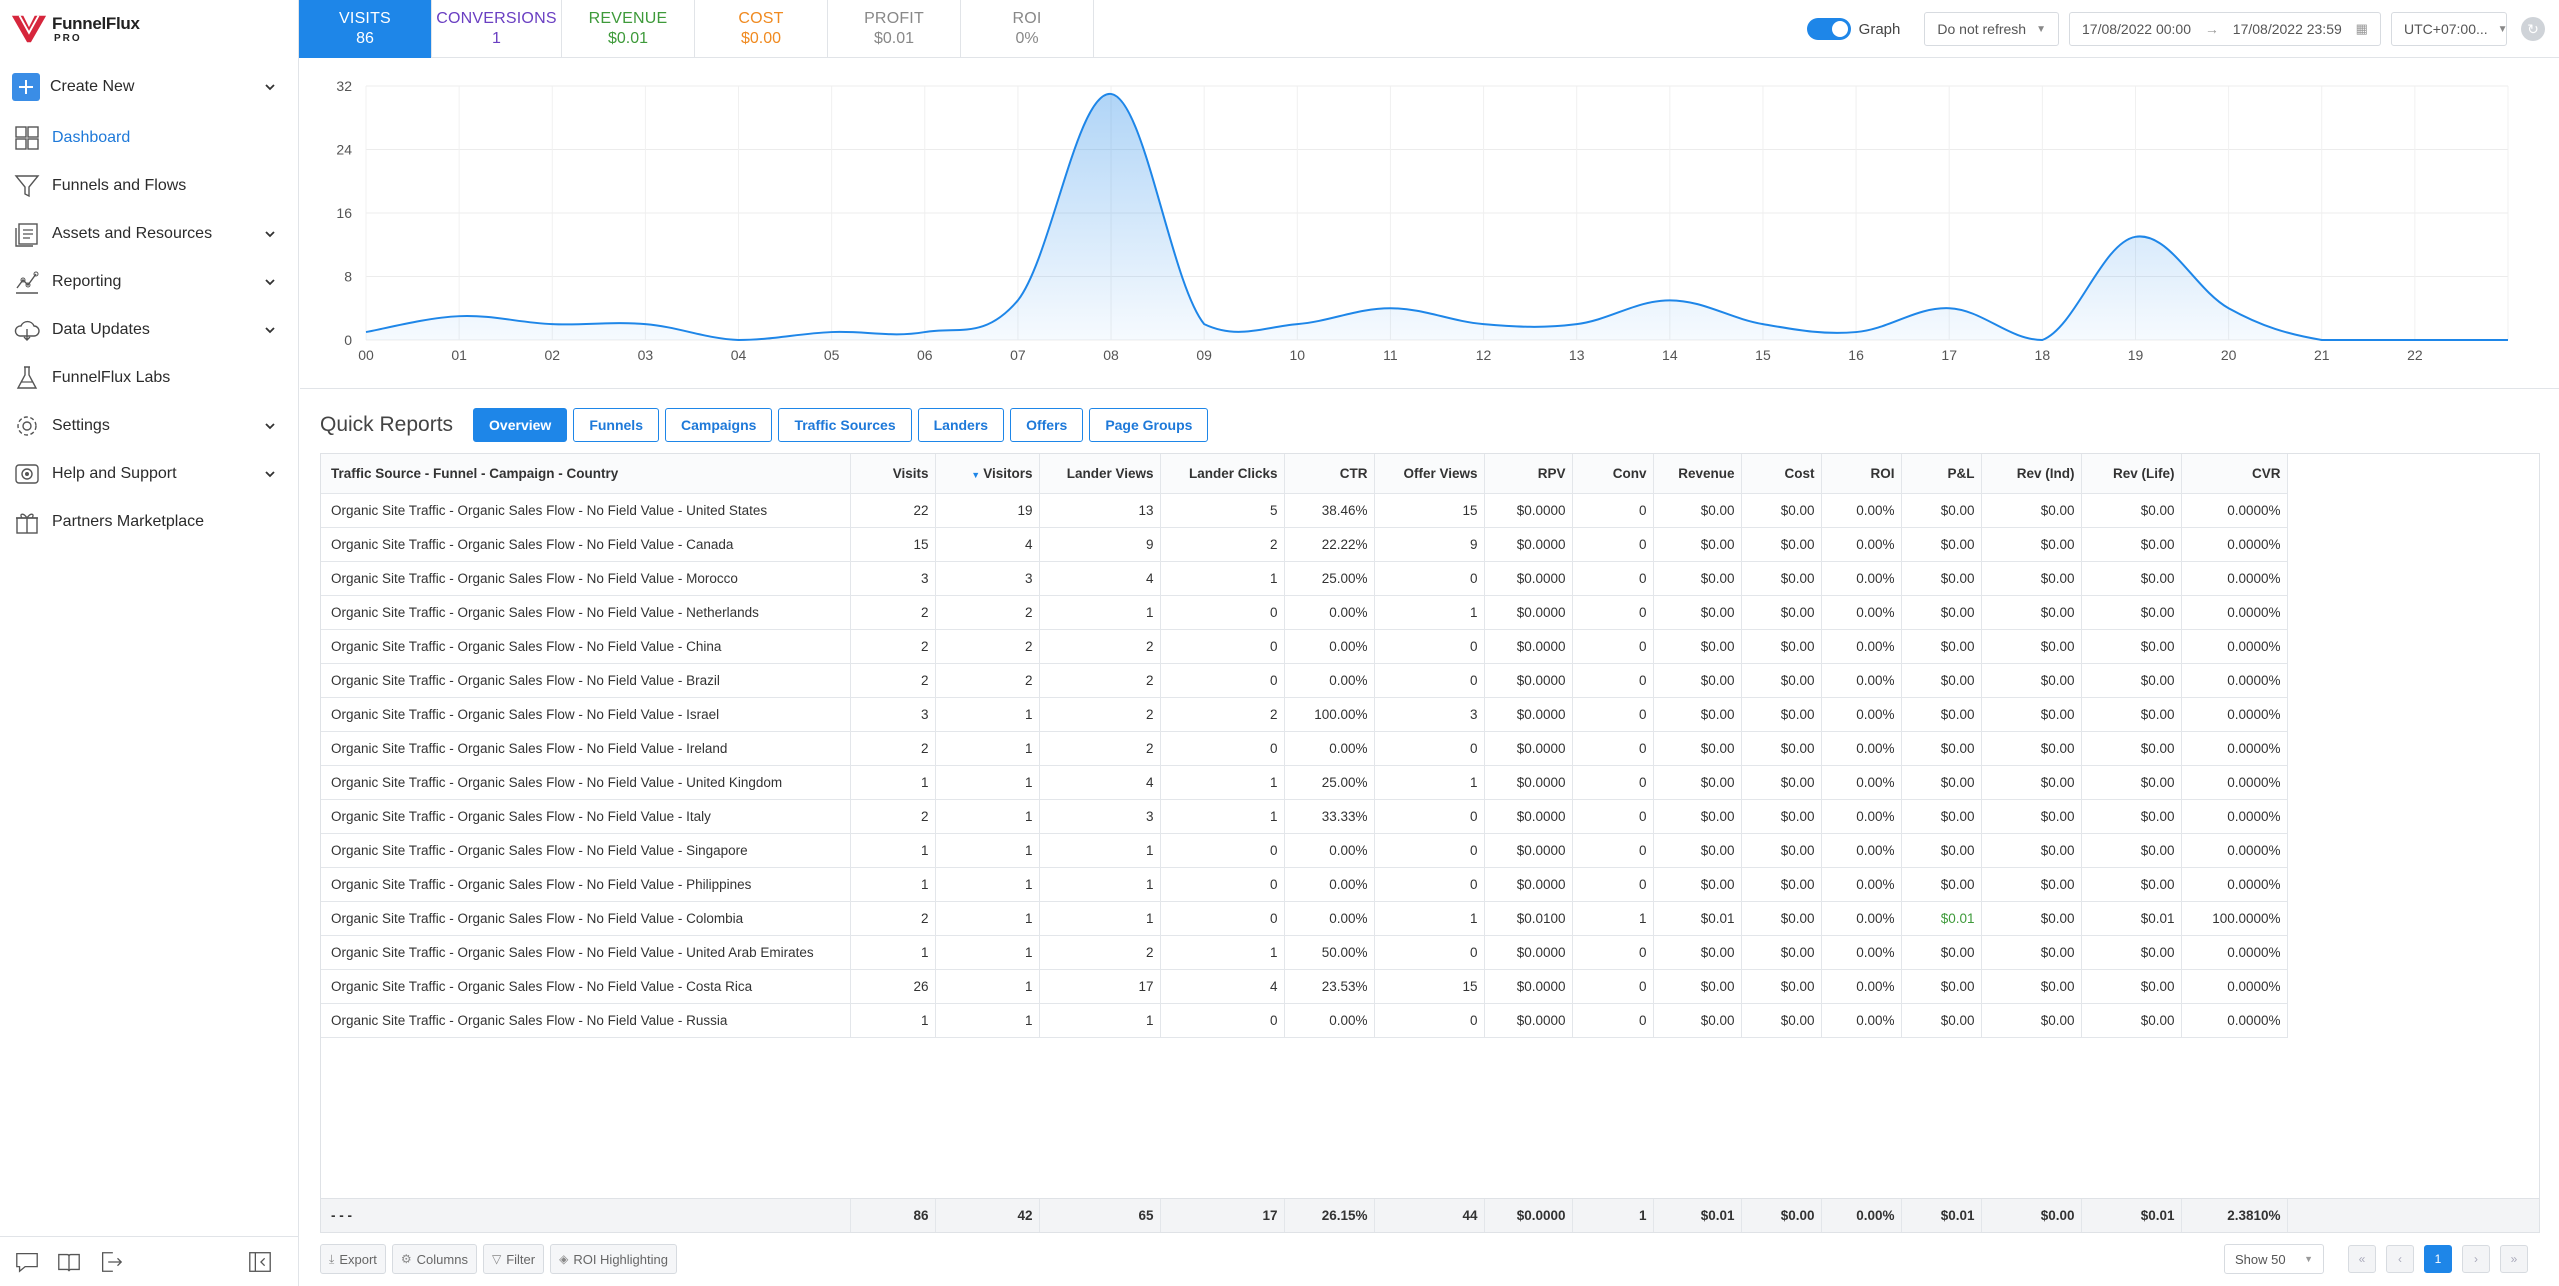 Image resolution: width=2559 pixels, height=1286 pixels. Describe the element at coordinates (613, 1259) in the screenshot. I see `roi-highlighting-button: ◈ ROI Highlighting` at that location.